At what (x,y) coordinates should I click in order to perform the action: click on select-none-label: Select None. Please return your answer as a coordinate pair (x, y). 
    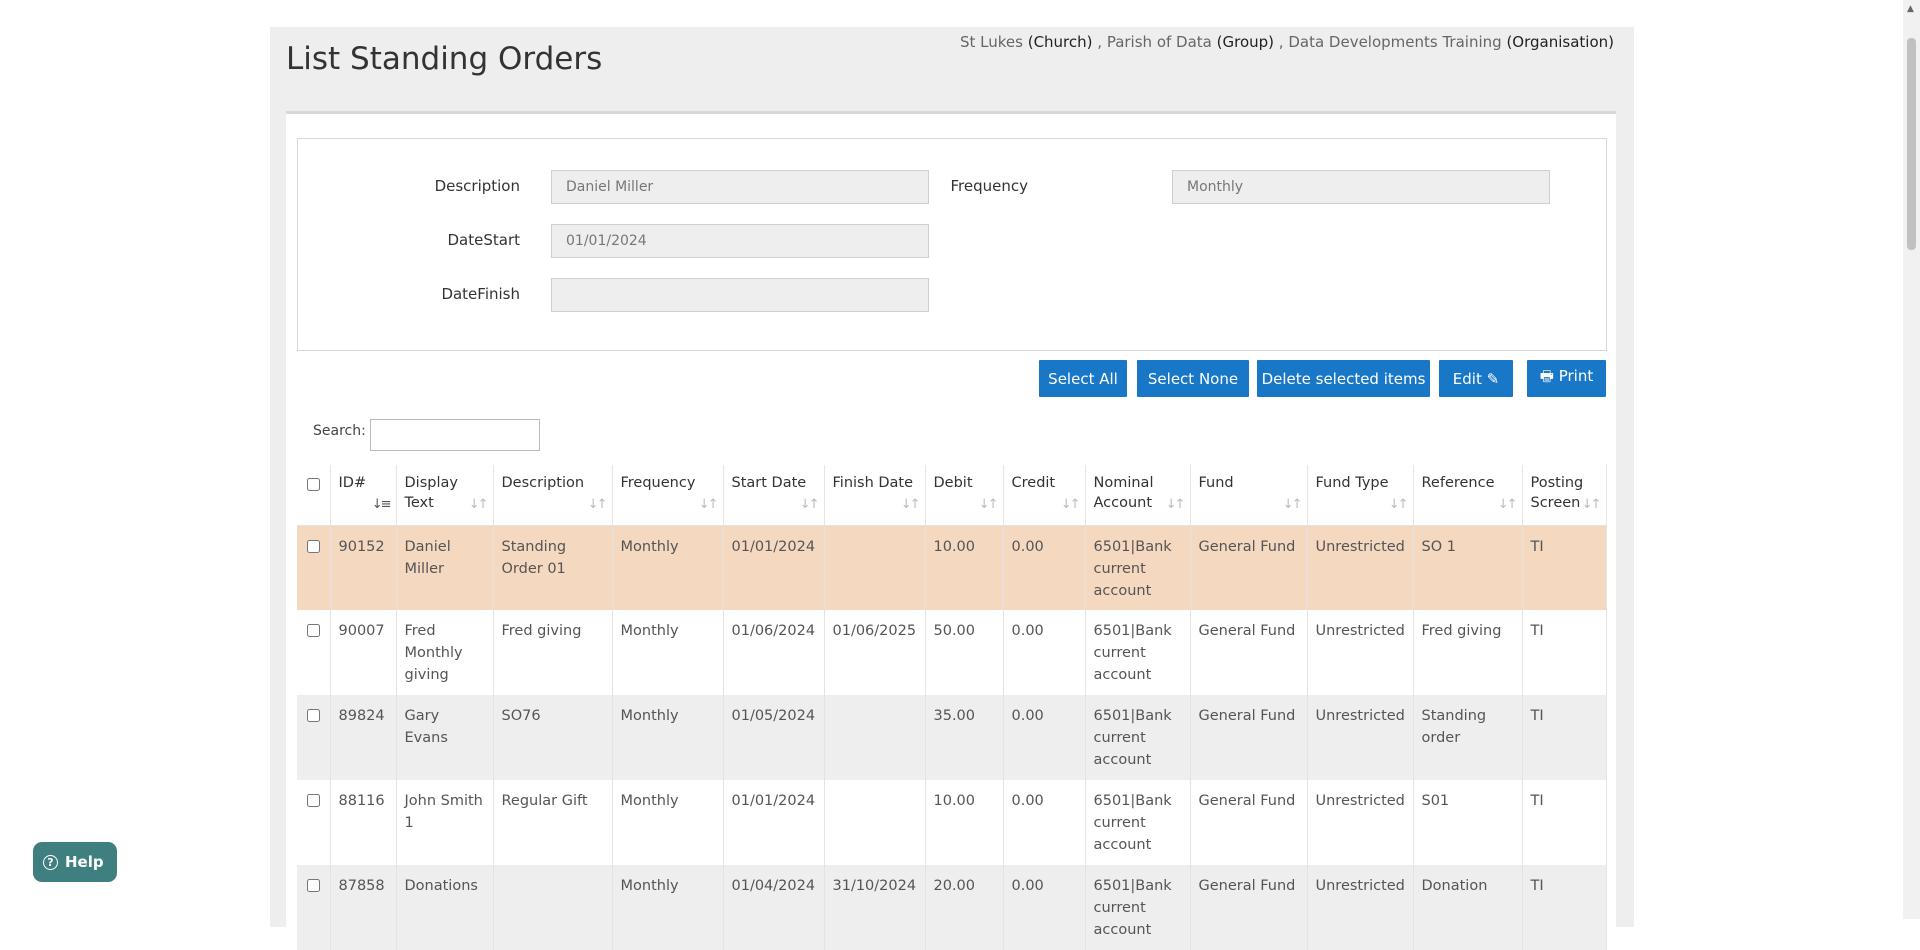
    Looking at the image, I should click on (1193, 378).